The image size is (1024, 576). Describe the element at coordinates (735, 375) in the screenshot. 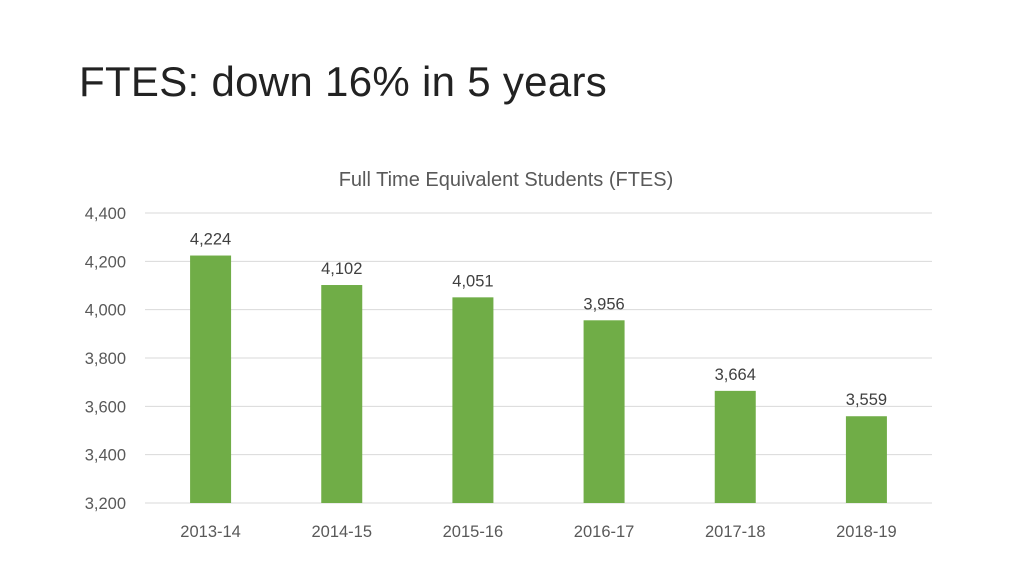

I see `data-label: 3,664` at that location.